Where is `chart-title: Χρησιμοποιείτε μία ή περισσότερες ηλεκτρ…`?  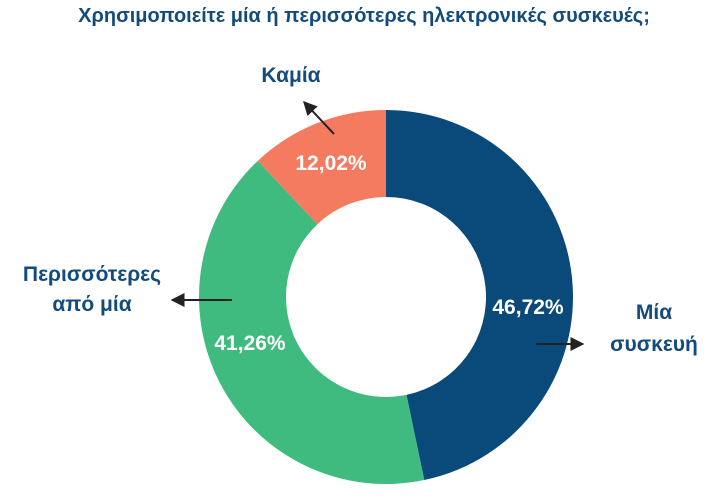
chart-title: Χρησιμοποιείτε μία ή περισσότερες ηλεκτρ… is located at coordinates (364, 16).